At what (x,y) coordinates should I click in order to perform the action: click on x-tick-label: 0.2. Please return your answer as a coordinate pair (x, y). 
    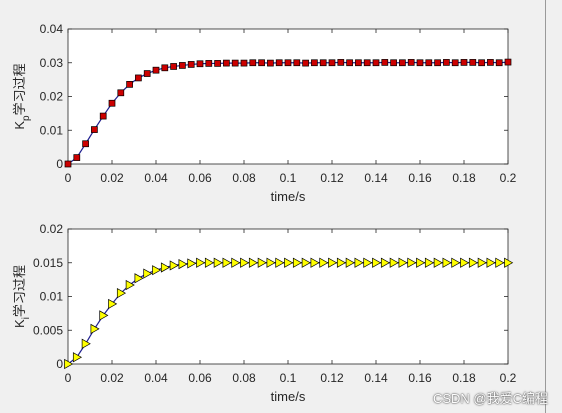
    Looking at the image, I should click on (508, 378).